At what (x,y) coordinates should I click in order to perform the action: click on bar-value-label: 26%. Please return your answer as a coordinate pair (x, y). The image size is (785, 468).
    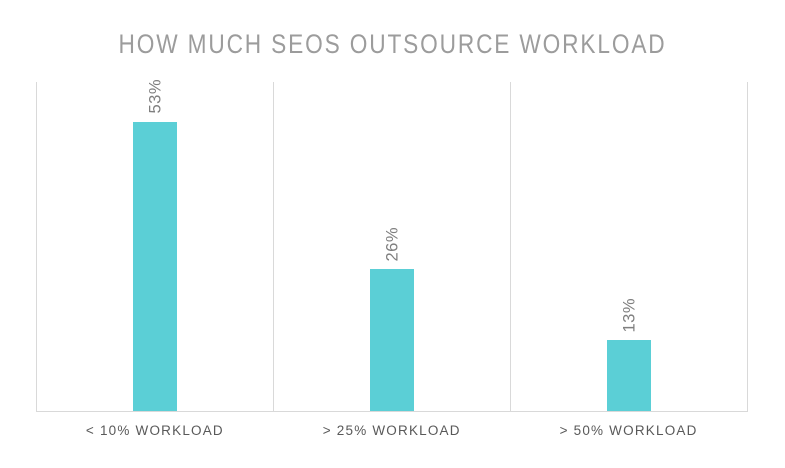
    Looking at the image, I should click on (392, 244).